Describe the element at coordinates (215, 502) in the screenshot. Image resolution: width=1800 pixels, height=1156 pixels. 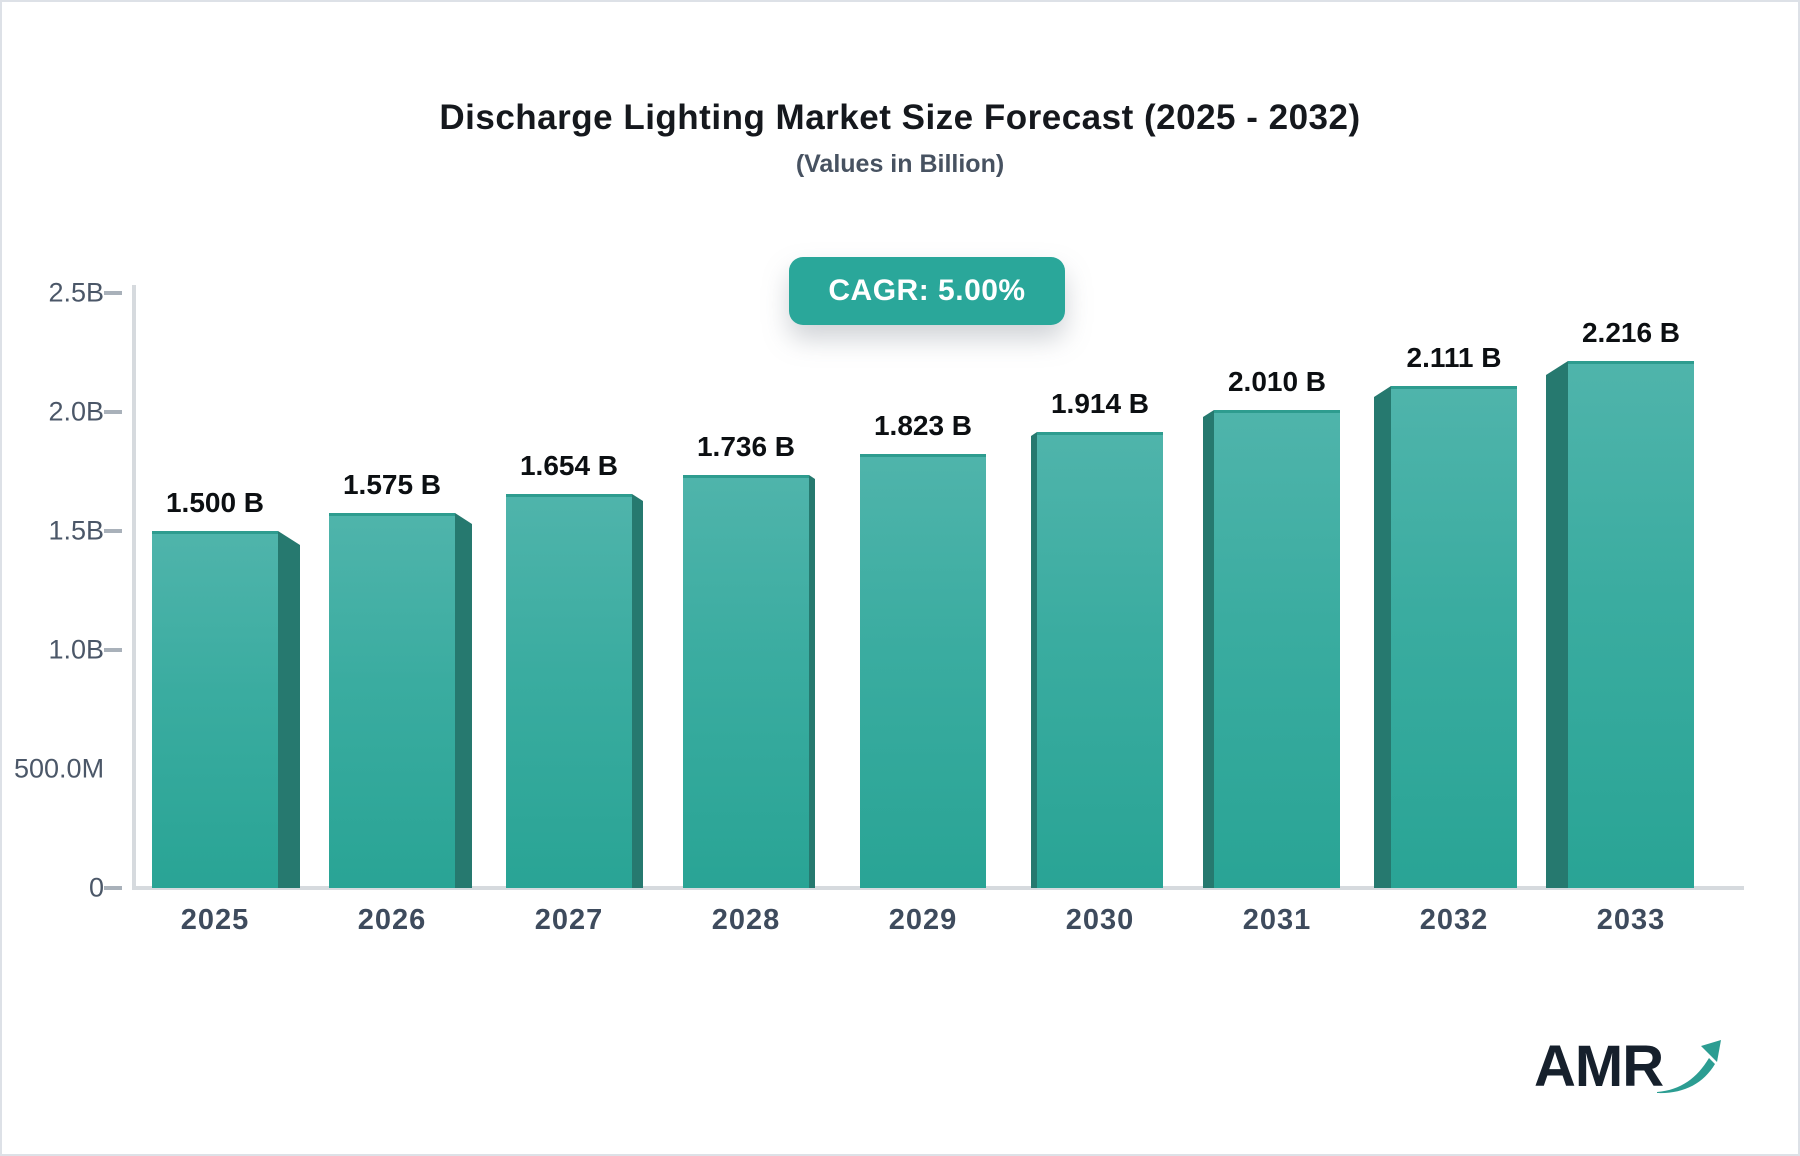
I see `bar-value-label: 1.500 B` at that location.